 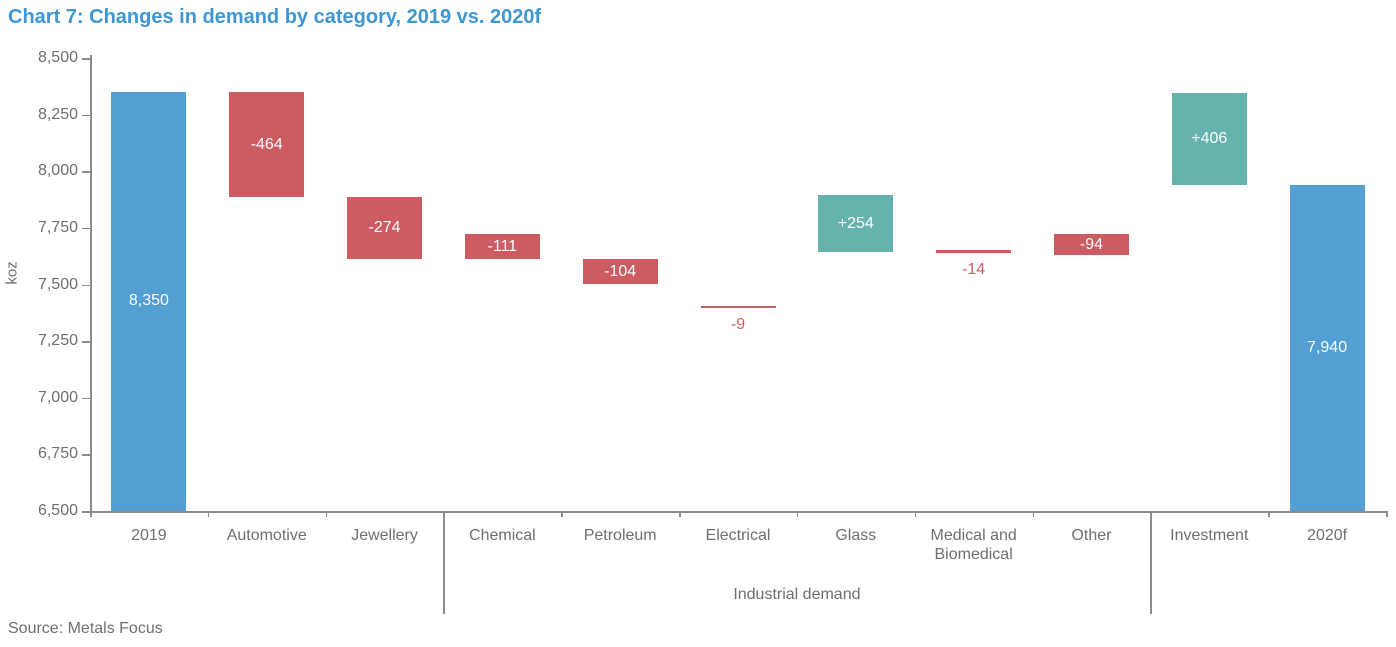 What do you see at coordinates (57, 114) in the screenshot?
I see `y-tick-label: 8,250` at bounding box center [57, 114].